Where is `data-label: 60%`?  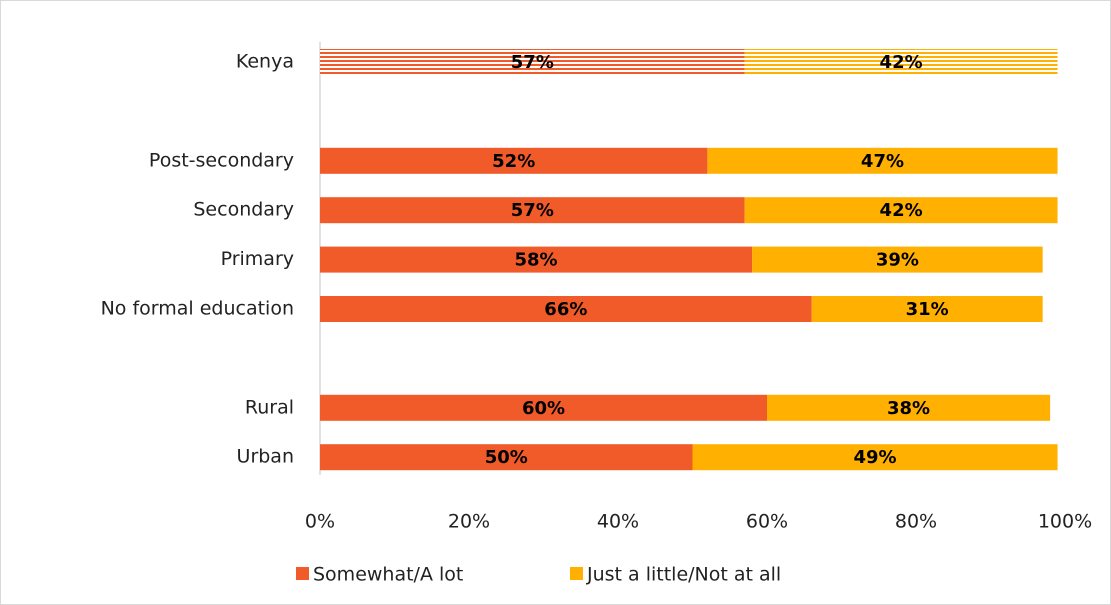
data-label: 60% is located at coordinates (543, 408).